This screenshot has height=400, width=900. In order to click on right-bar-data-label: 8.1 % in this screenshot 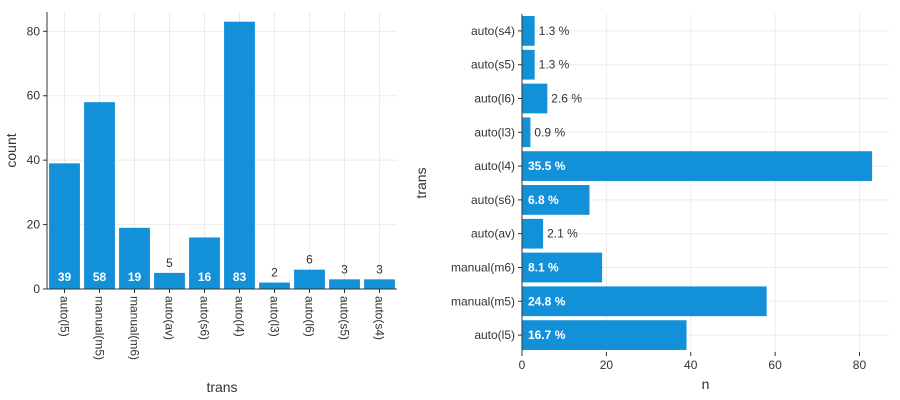, I will do `click(543, 268)`.